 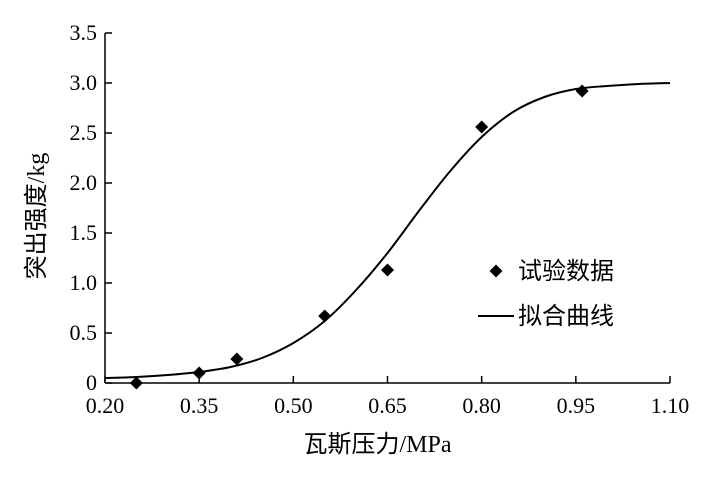 I want to click on legend-label-fit: 拟合曲线, so click(x=566, y=316).